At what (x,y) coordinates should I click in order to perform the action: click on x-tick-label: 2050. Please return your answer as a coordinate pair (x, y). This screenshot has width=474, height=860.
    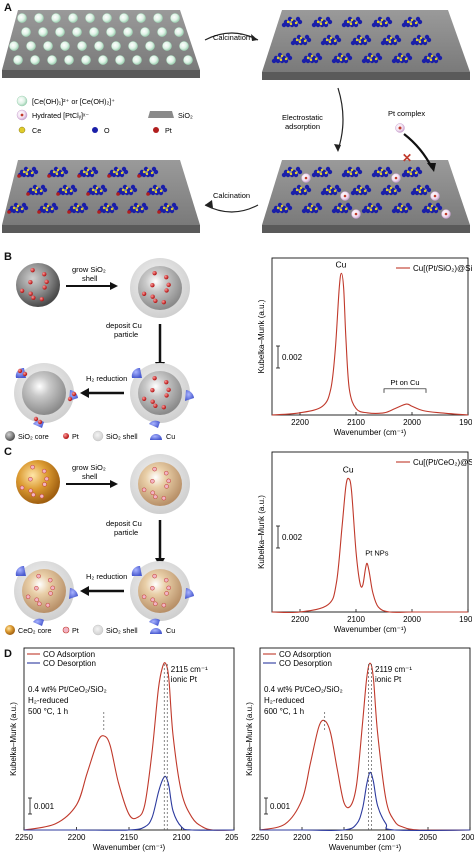
    Looking at the image, I should click on (231, 837).